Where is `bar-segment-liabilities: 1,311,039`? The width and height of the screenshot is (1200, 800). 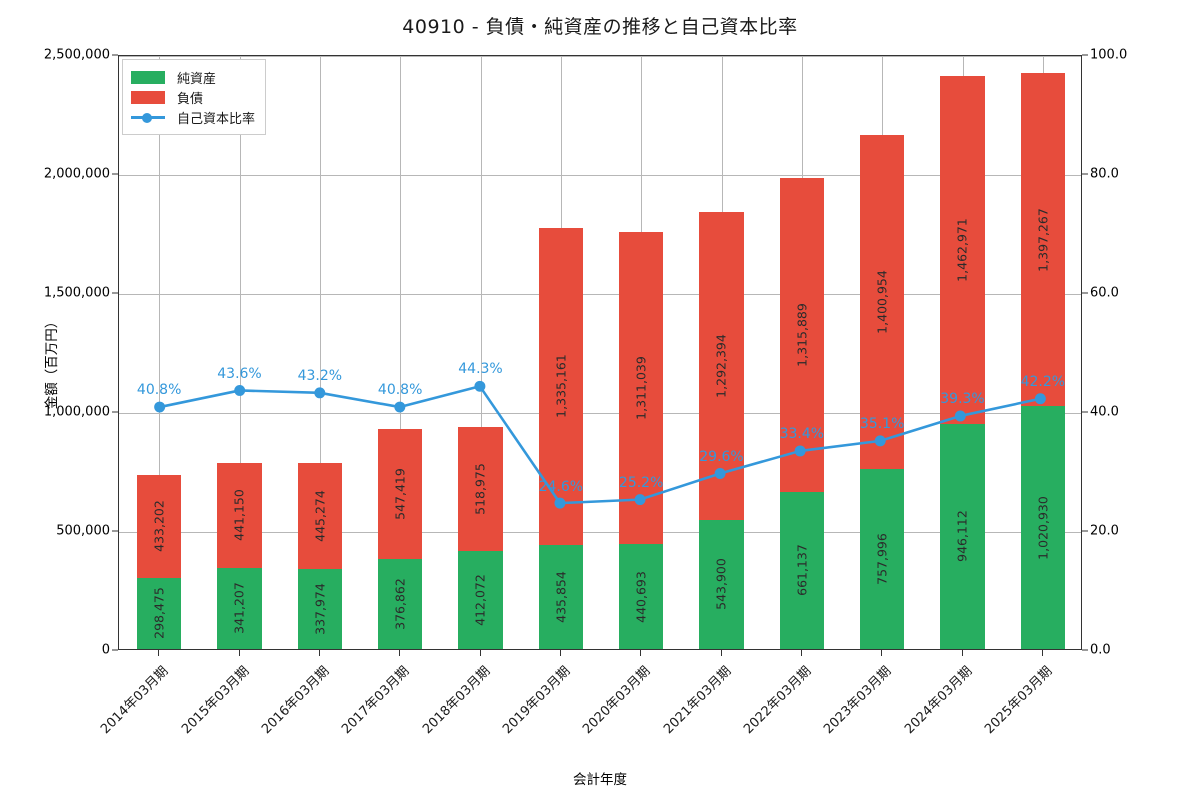
bar-segment-liabilities: 1,311,039 is located at coordinates (641, 388).